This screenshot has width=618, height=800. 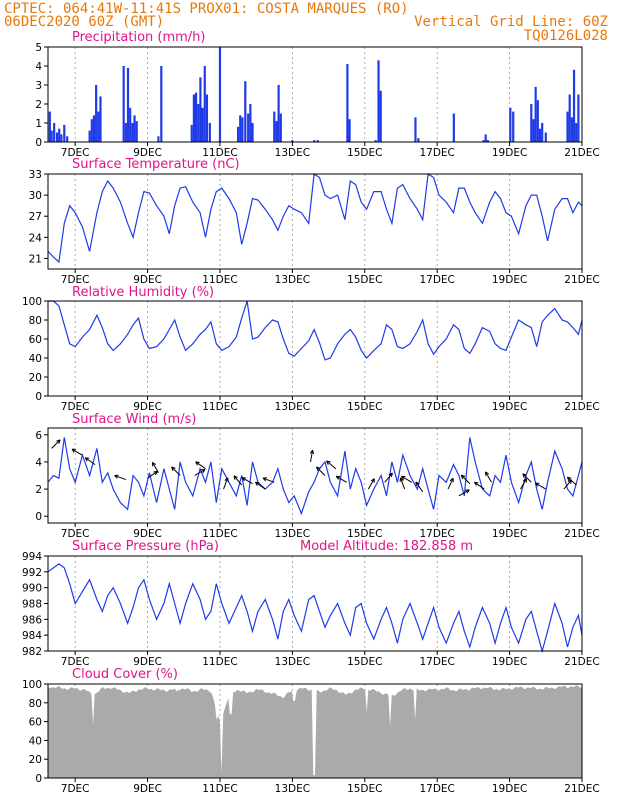 I want to click on wind-x-tick-label: 15DEC, so click(x=364, y=534).